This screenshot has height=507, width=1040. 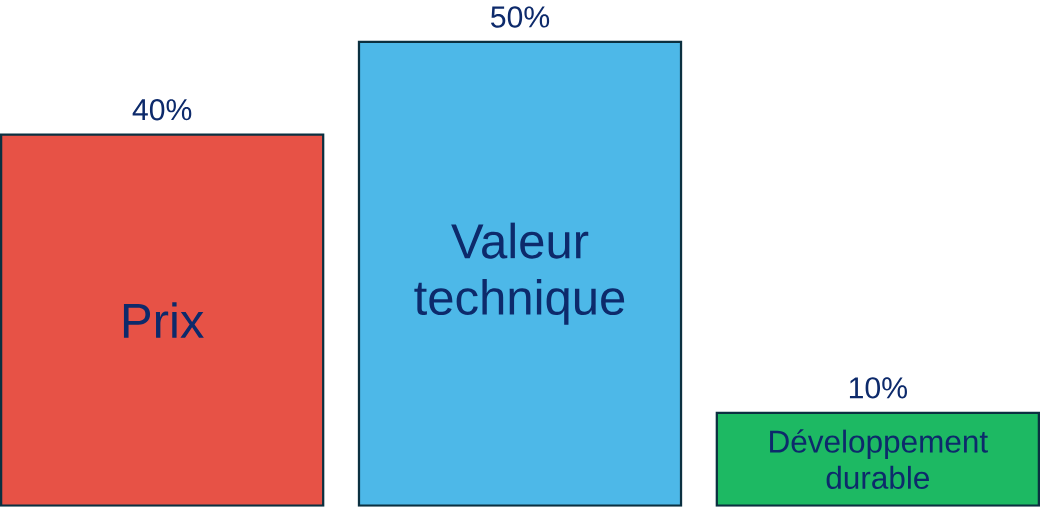 What do you see at coordinates (878, 388) in the screenshot?
I see `data-label: 10%` at bounding box center [878, 388].